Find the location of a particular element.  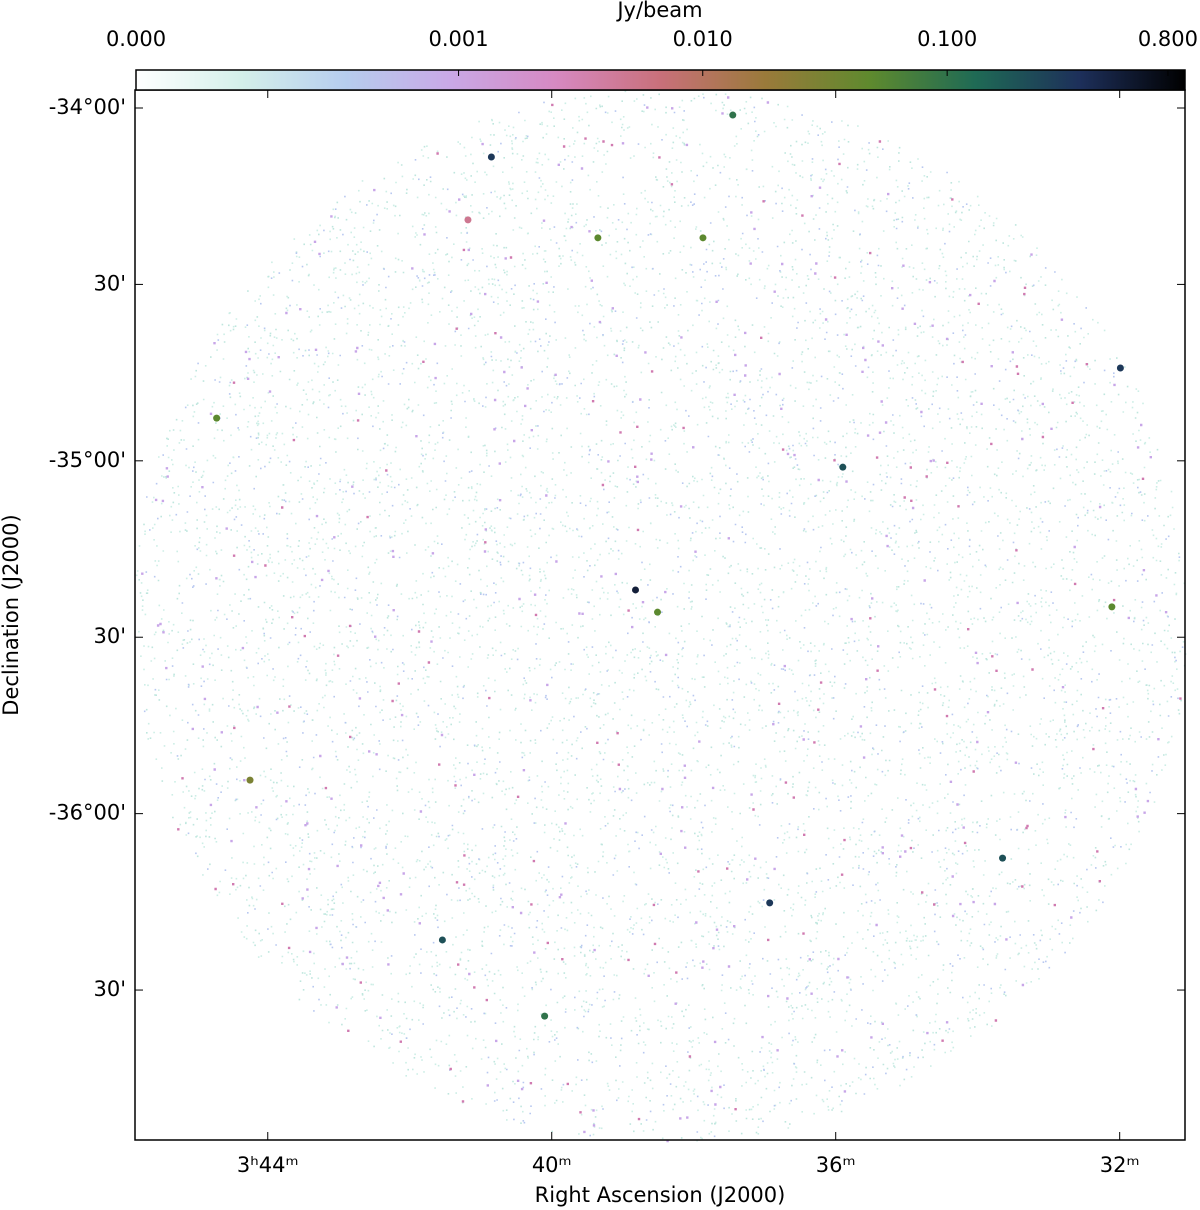

y-tick-label: -35°00' is located at coordinates (87, 460).